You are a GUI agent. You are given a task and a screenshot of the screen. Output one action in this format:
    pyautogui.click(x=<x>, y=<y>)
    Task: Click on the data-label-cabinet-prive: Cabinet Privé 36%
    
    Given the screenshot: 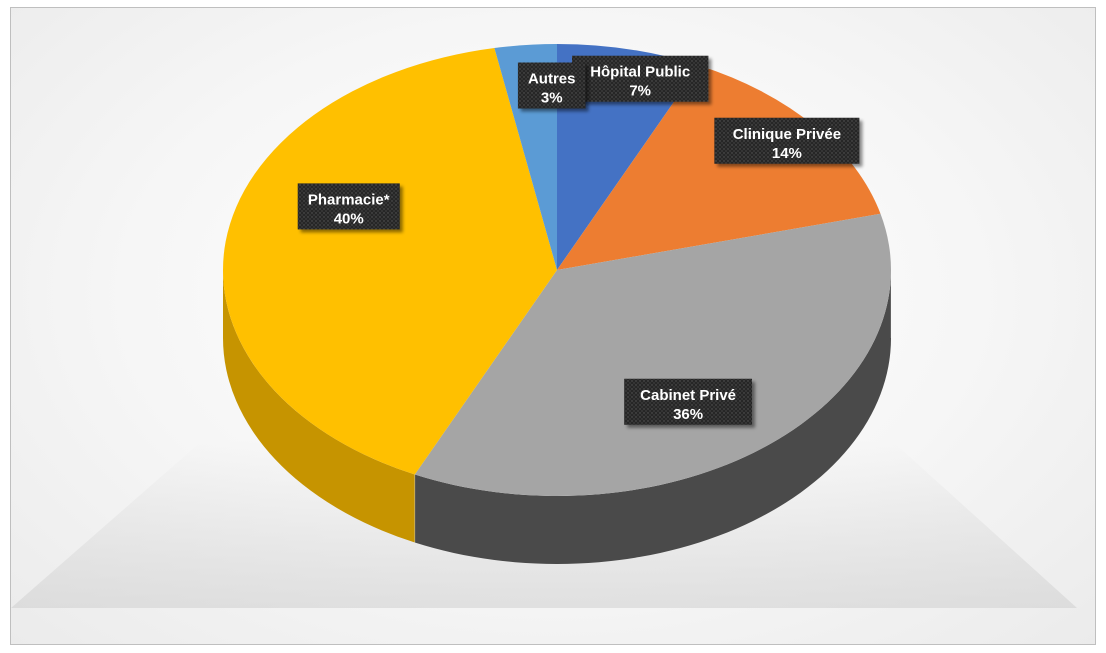 What is the action you would take?
    pyautogui.click(x=688, y=401)
    